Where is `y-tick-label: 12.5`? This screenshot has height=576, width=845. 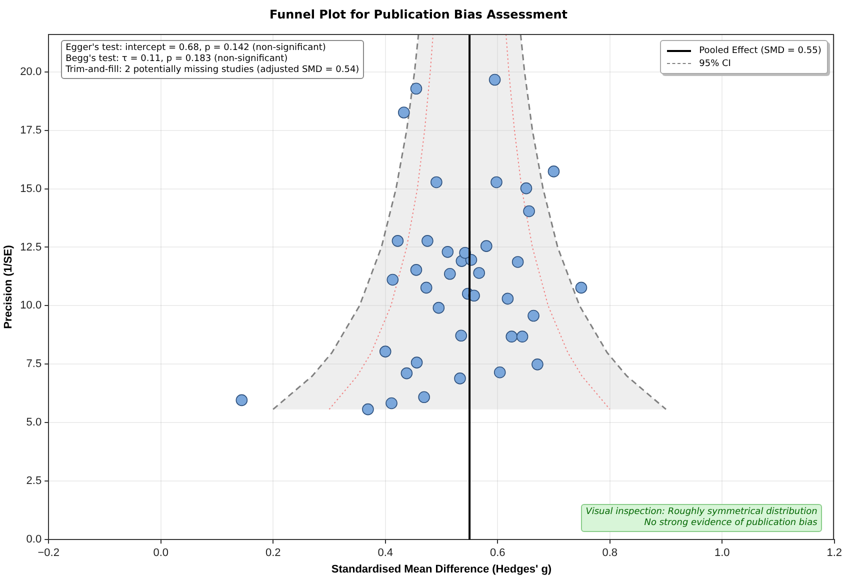
y-tick-label: 12.5 is located at coordinates (31, 247).